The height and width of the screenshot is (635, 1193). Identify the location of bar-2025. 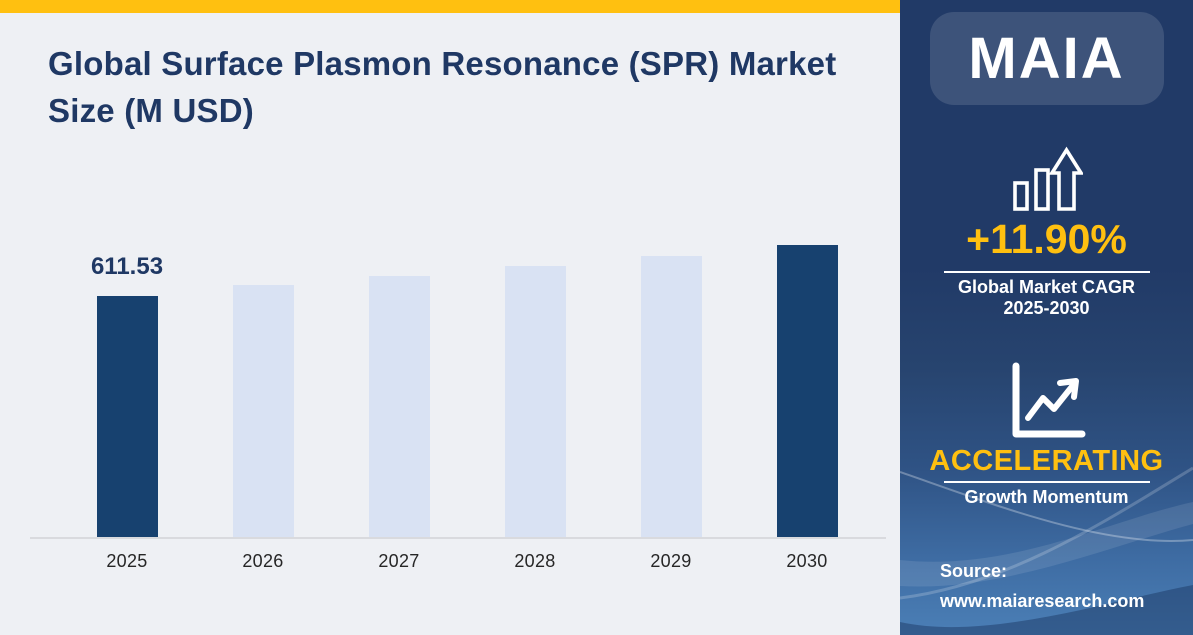
(127, 416).